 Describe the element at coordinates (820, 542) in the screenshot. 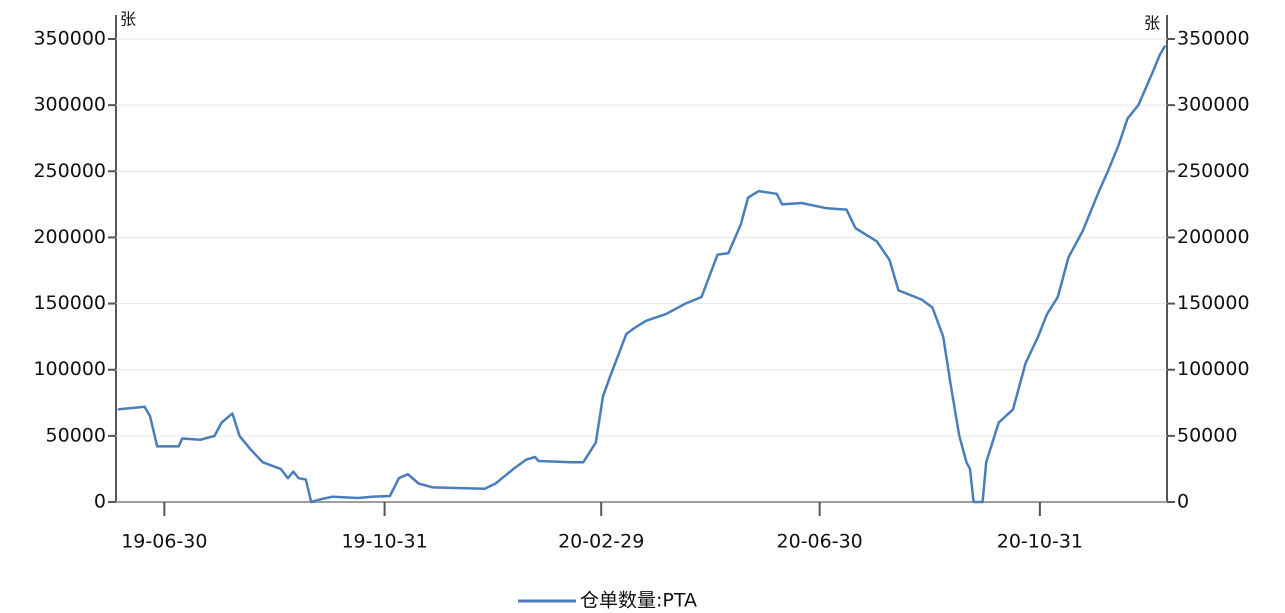

I see `x-tick-label: 20-06-30` at that location.